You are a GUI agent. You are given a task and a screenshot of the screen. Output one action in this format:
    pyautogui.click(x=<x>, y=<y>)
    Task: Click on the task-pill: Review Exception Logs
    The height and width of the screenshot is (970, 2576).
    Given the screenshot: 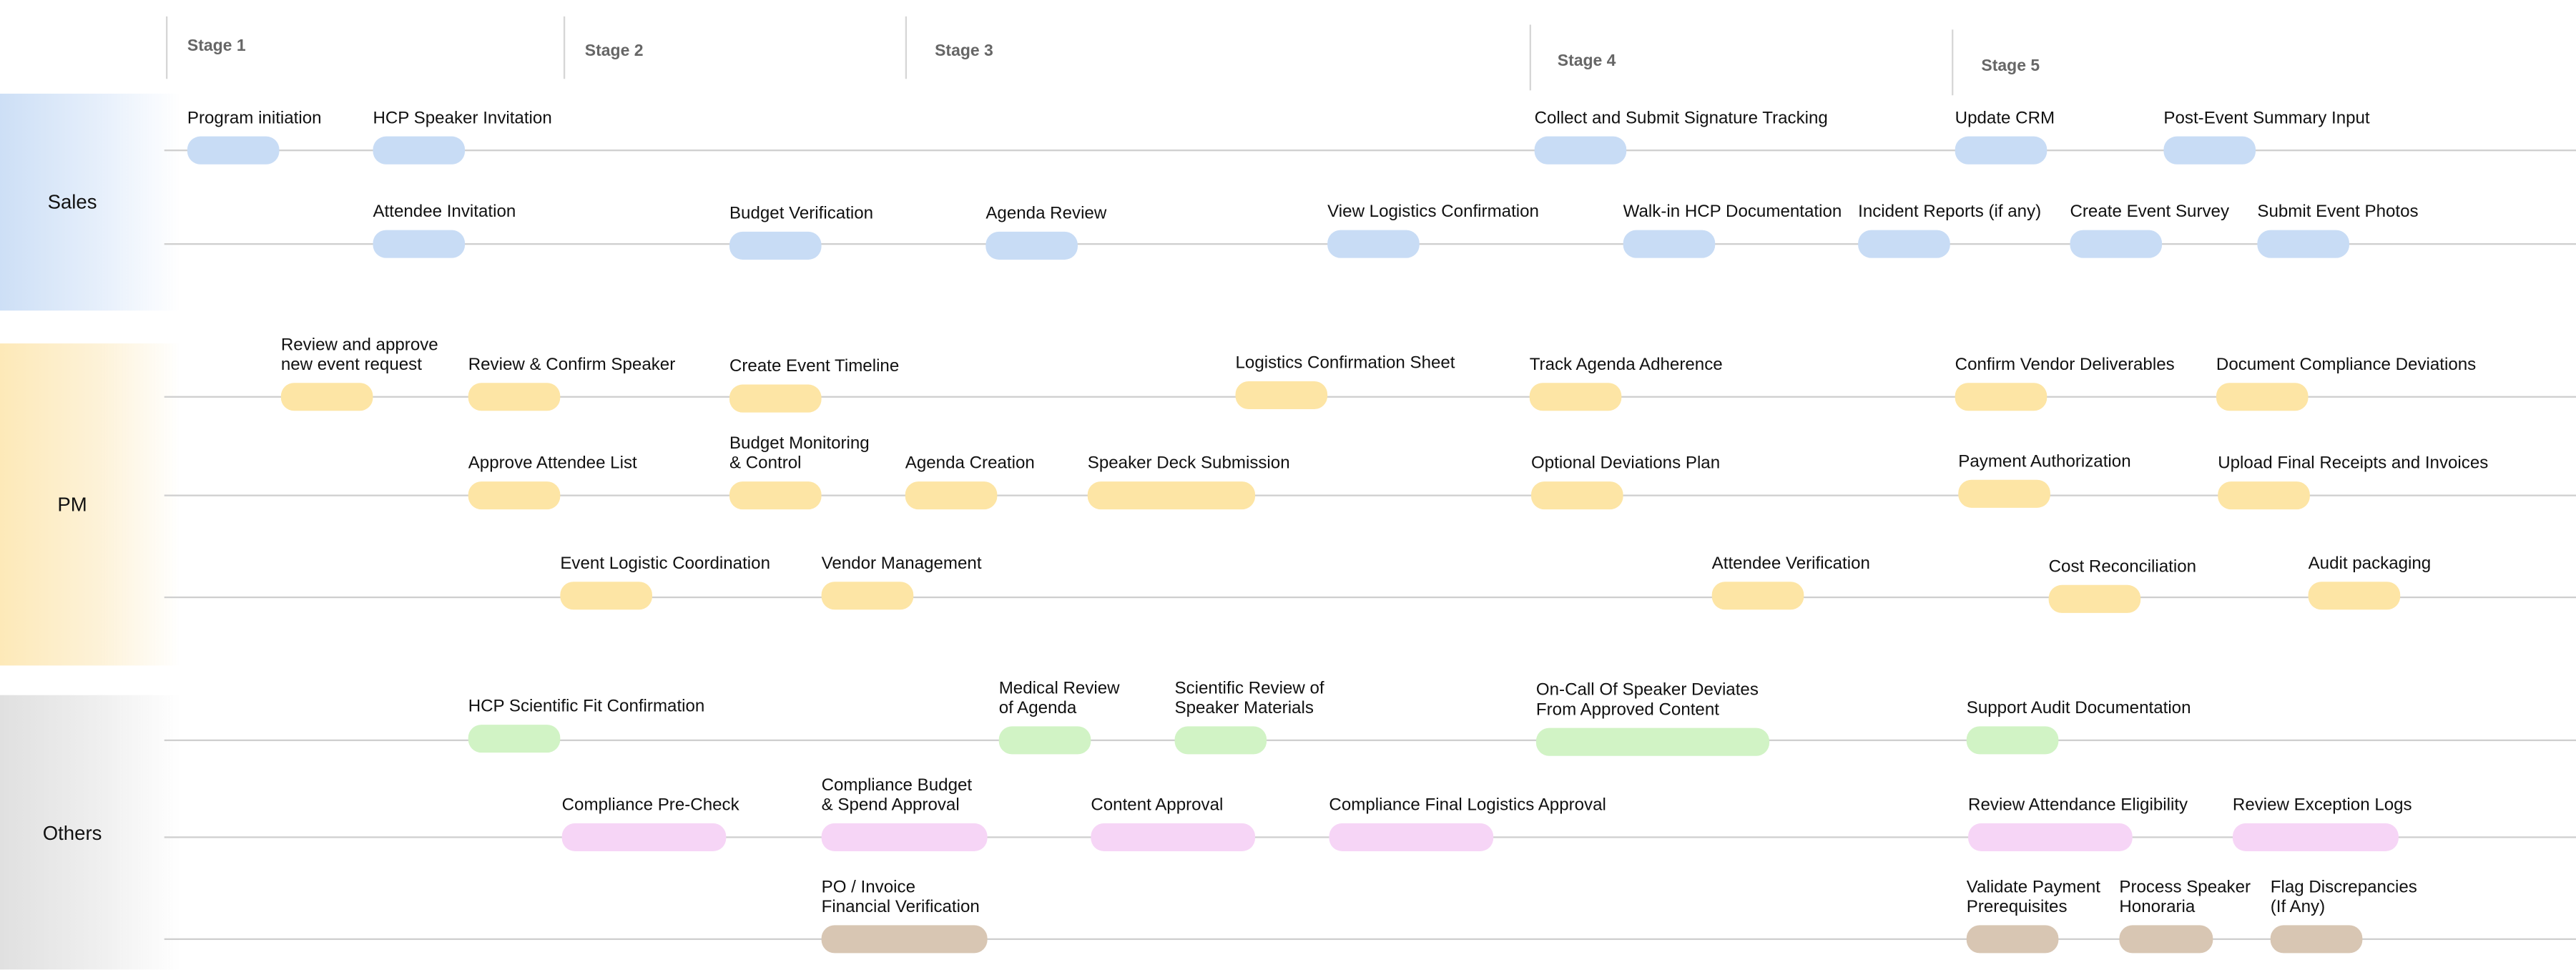 What is the action you would take?
    pyautogui.click(x=2322, y=823)
    